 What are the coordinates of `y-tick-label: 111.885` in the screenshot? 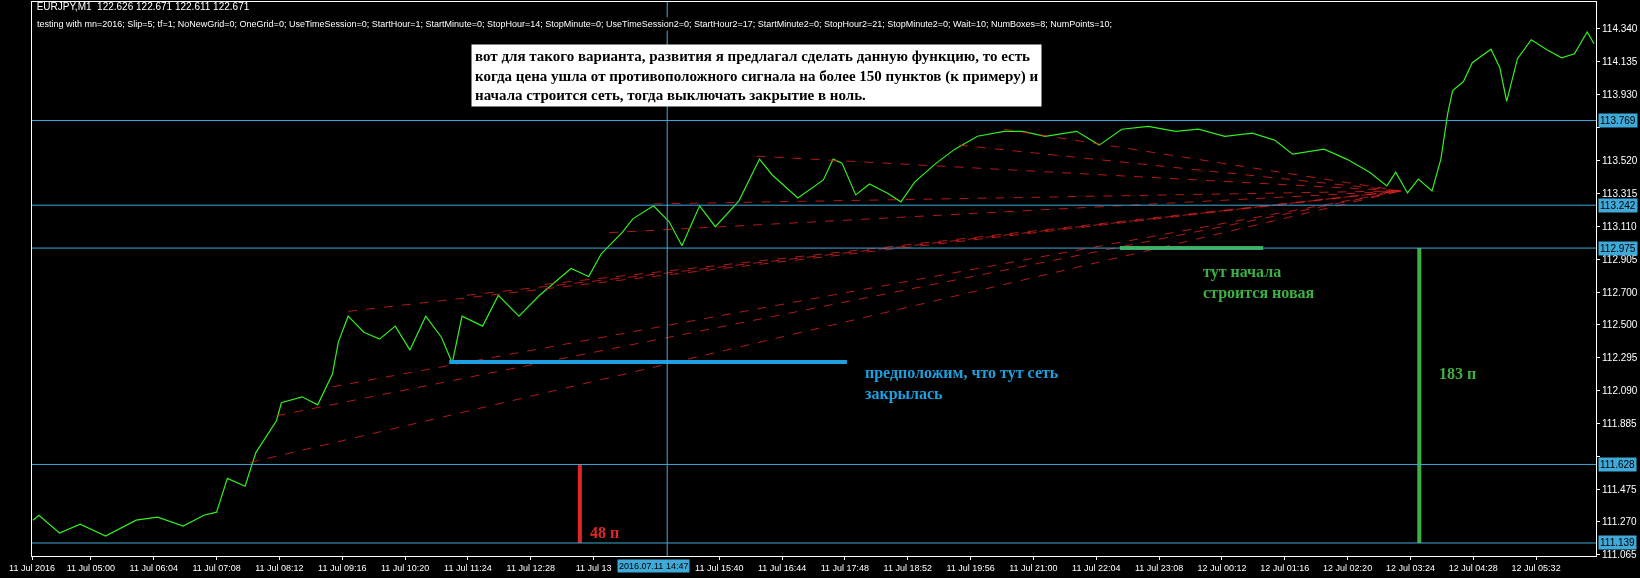 It's located at (1620, 423).